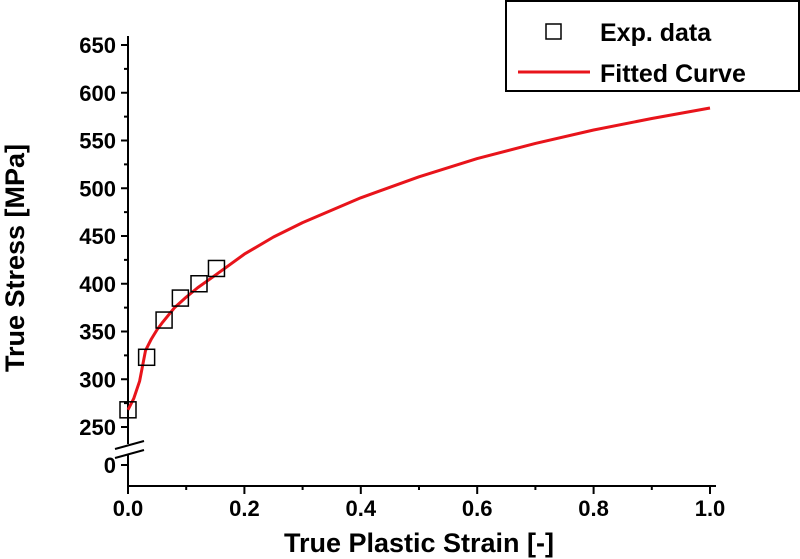 The width and height of the screenshot is (800, 559). I want to click on y-tick-label: 250, so click(97, 427).